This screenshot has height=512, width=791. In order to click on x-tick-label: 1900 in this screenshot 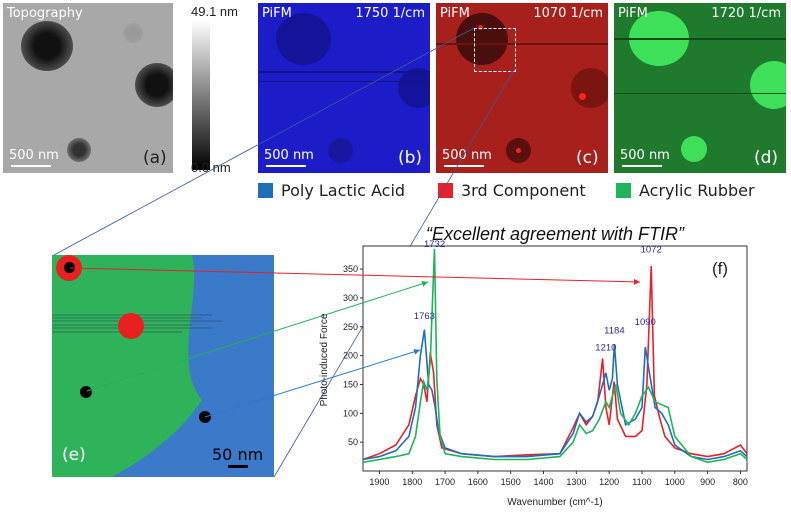, I will do `click(379, 482)`.